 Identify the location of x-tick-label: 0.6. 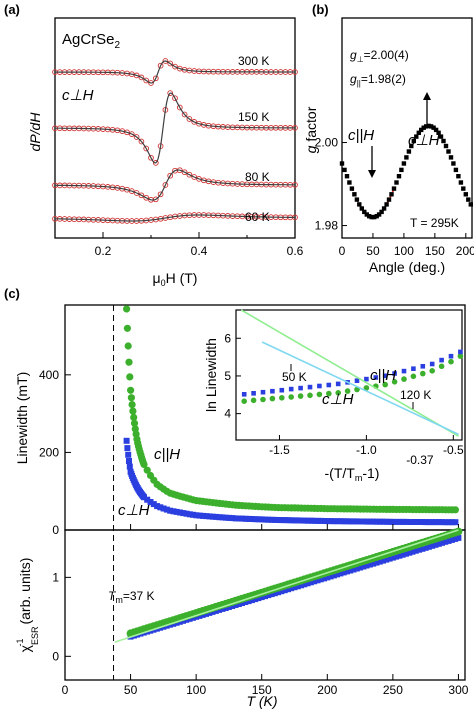
(295, 251).